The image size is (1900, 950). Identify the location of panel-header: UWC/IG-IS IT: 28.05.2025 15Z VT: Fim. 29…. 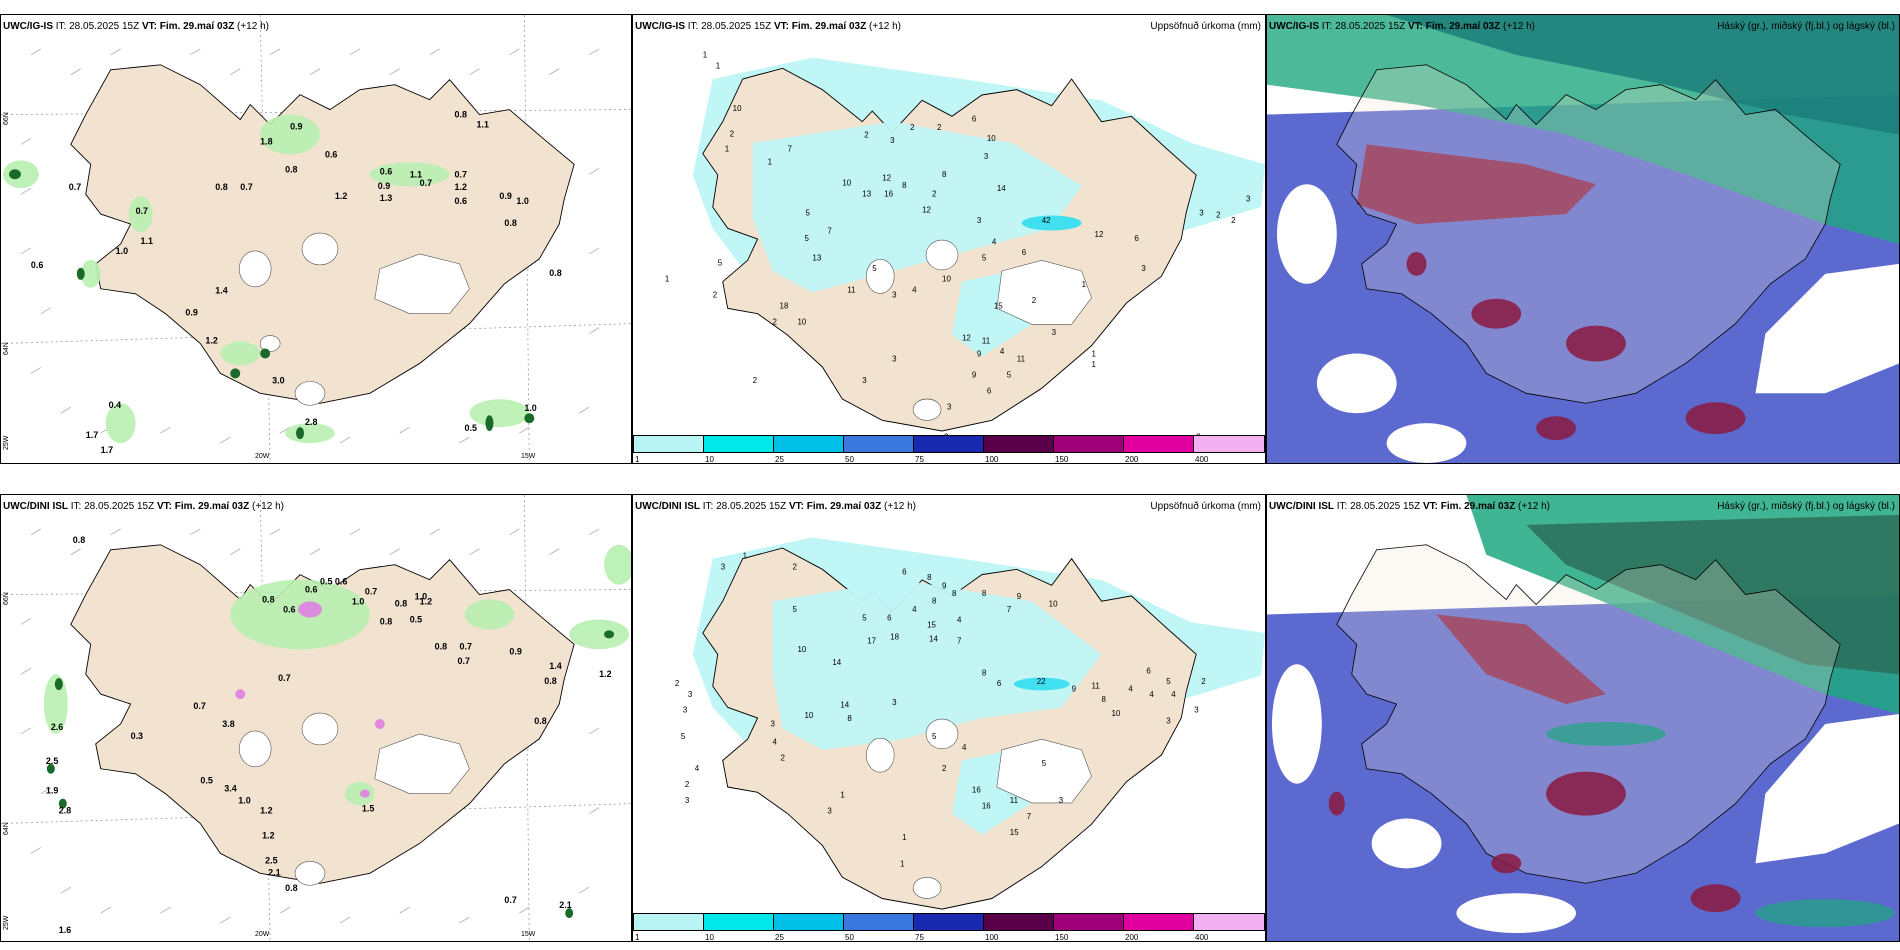
(1402, 26).